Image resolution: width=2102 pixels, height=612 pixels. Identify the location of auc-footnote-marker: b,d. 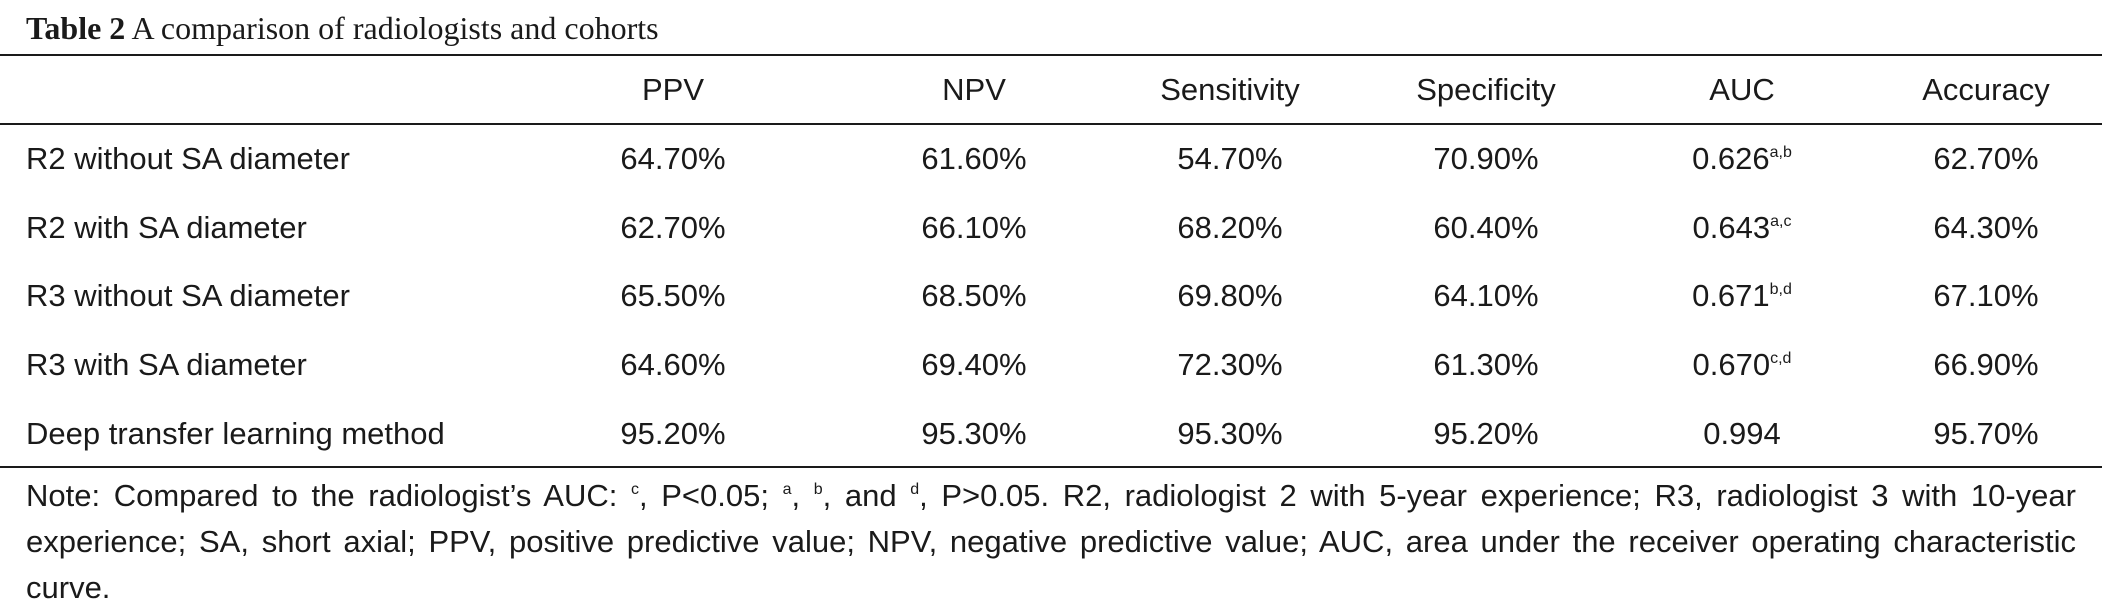
(1780, 290).